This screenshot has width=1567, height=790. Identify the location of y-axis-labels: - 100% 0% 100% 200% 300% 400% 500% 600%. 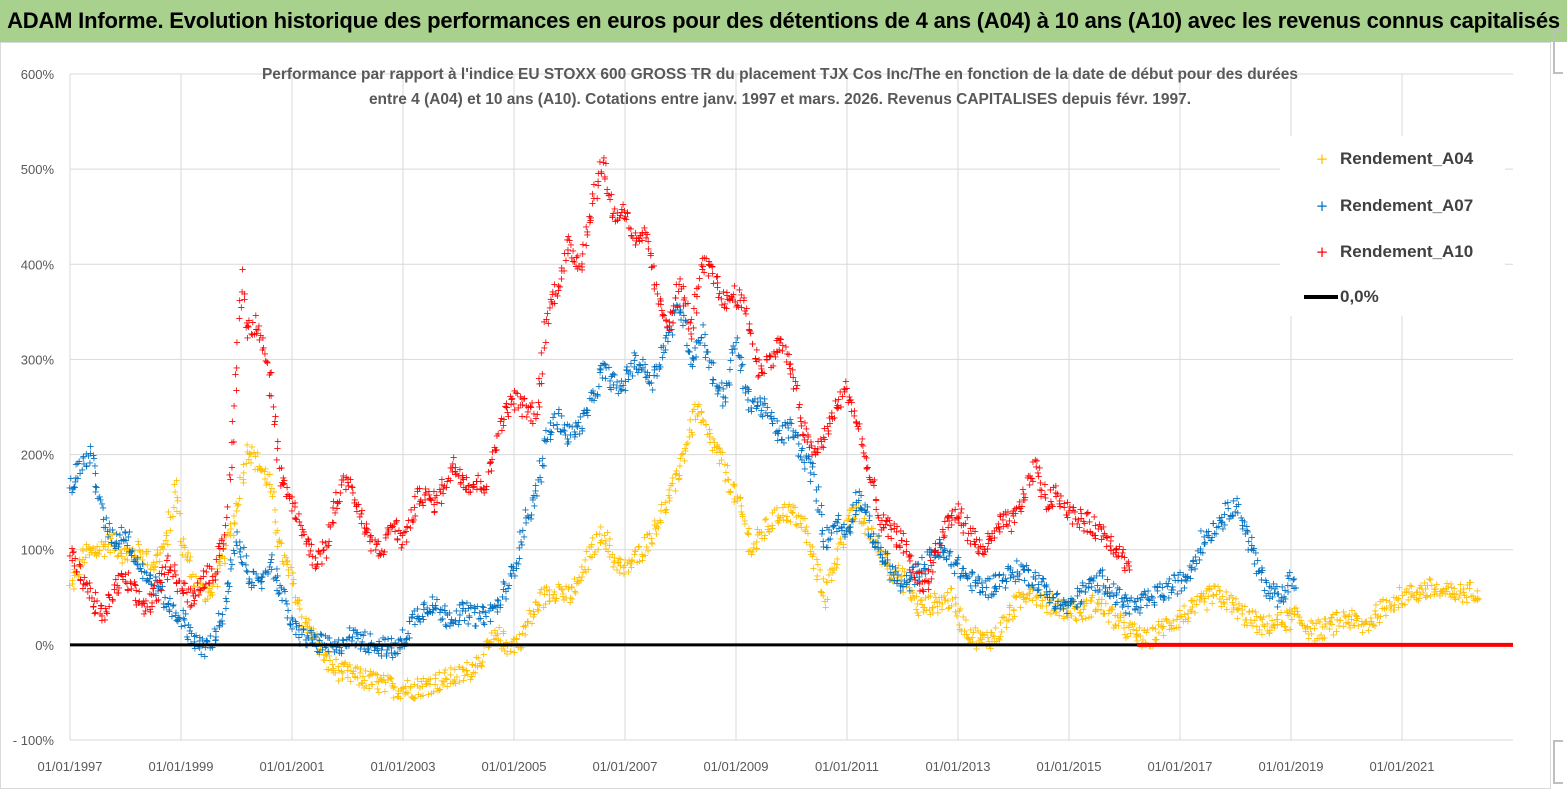
(34, 407).